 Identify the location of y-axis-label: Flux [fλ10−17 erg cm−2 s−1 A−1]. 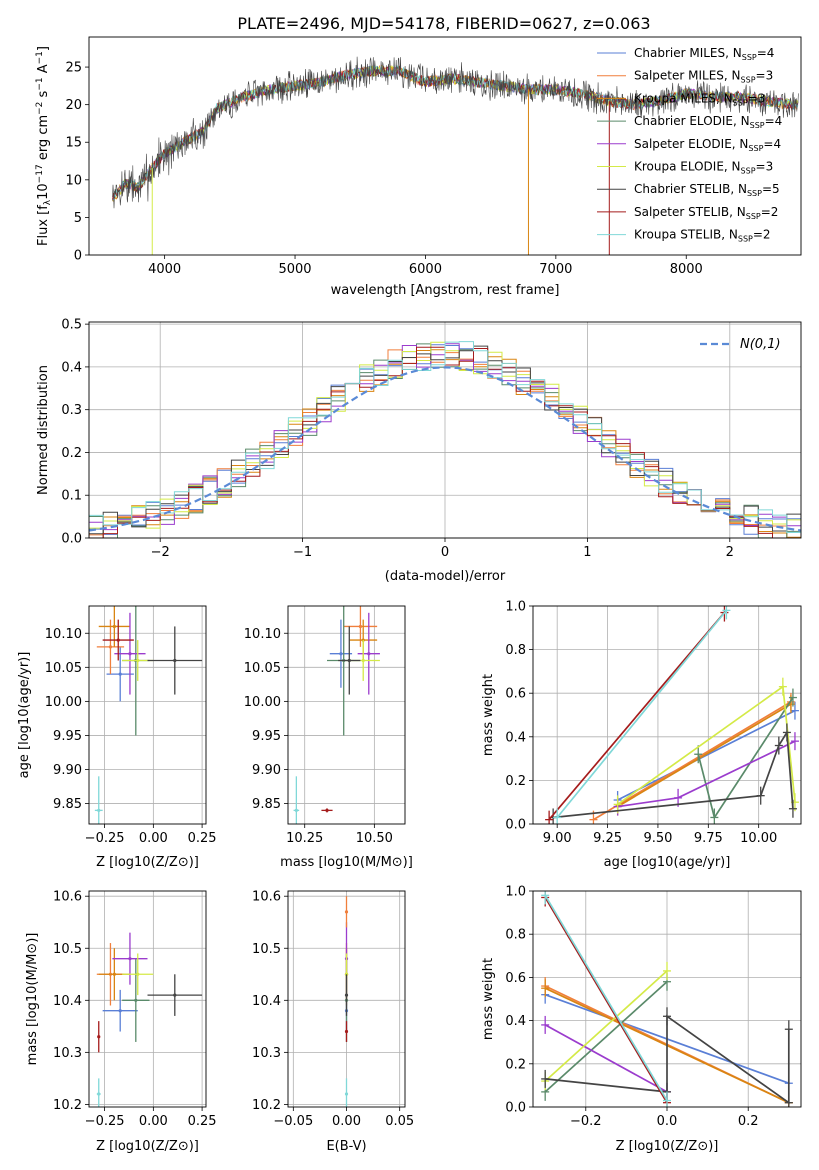
(44, 146).